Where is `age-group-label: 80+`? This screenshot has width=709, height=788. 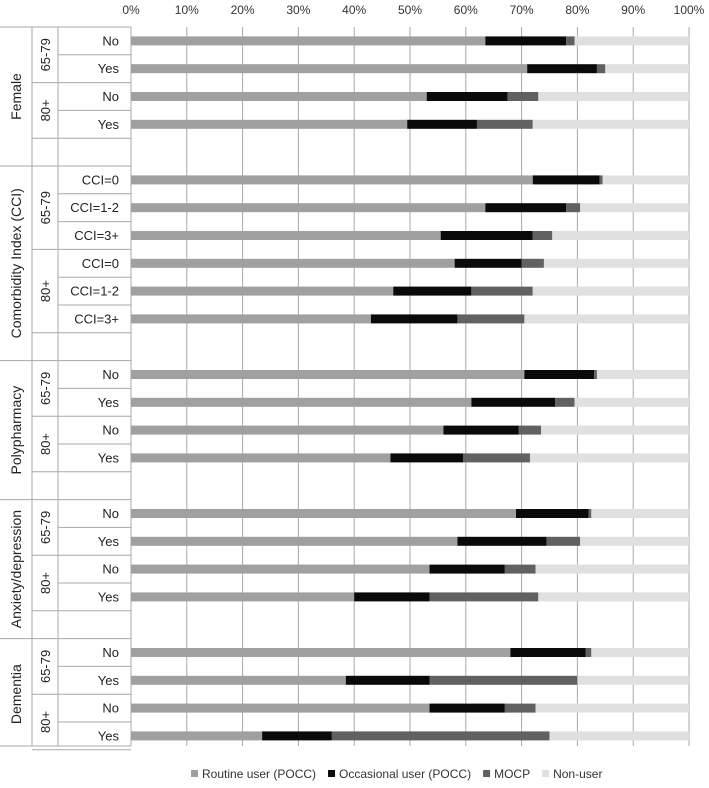 age-group-label: 80+ is located at coordinates (45, 583).